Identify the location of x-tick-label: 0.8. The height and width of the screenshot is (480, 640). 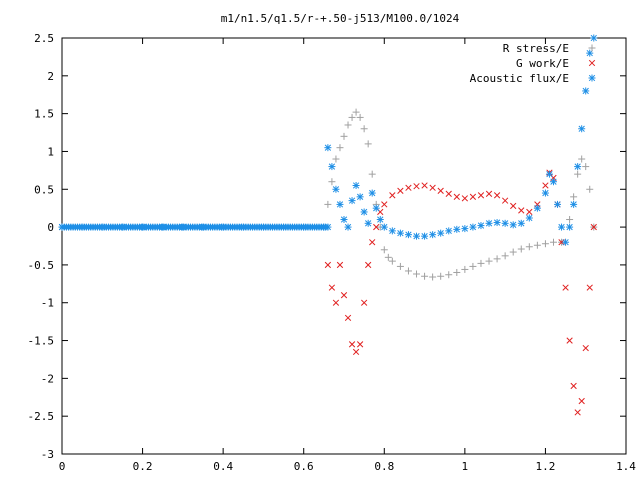
(384, 466).